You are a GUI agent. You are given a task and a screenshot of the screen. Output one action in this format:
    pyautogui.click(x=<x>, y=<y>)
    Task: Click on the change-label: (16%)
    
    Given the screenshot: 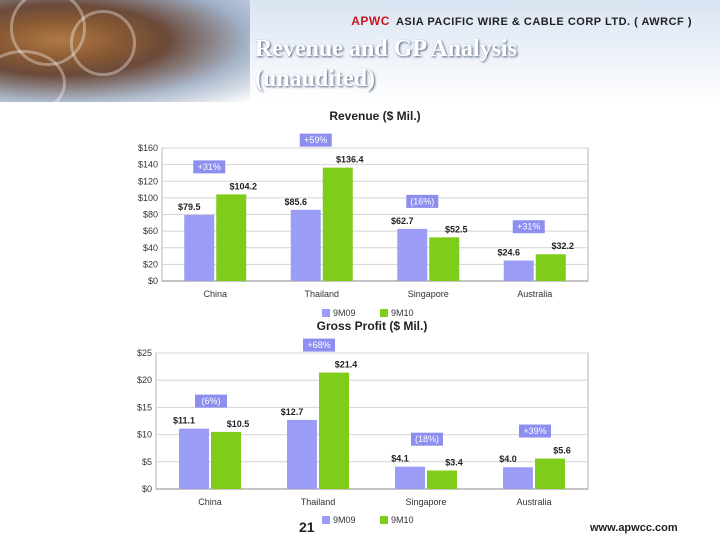 What is the action you would take?
    pyautogui.click(x=422, y=201)
    